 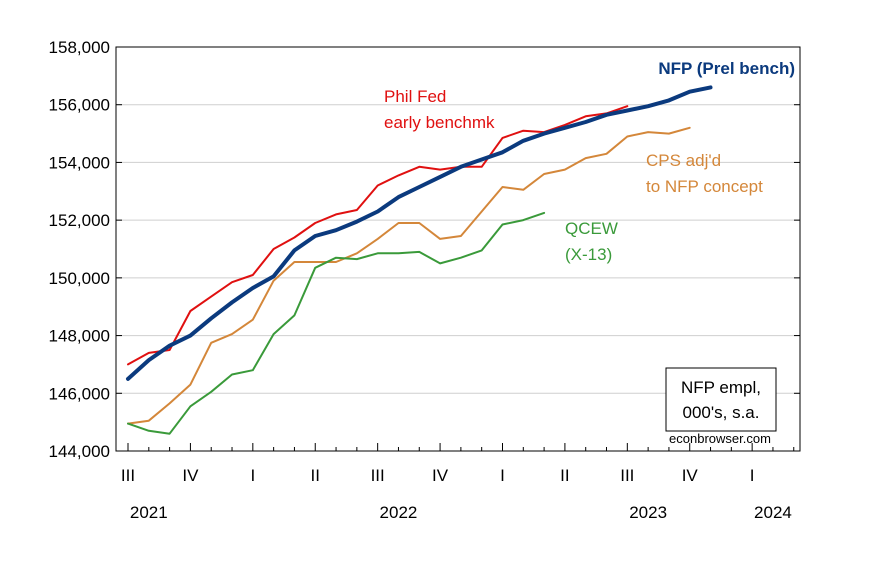 I want to click on credit-text: econbrowser.com, so click(x=720, y=438).